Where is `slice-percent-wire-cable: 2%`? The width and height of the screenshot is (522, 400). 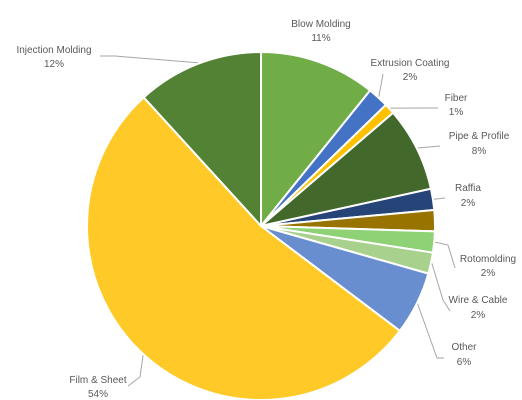
slice-percent-wire-cable: 2% is located at coordinates (478, 315).